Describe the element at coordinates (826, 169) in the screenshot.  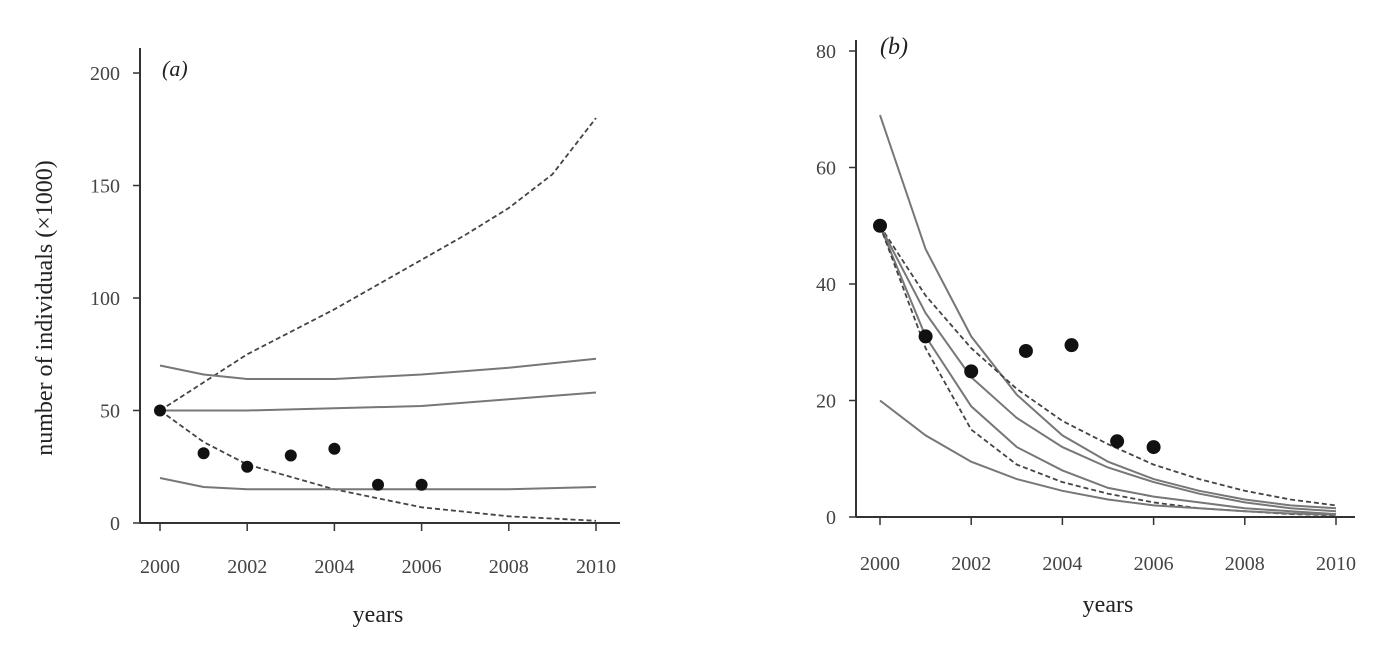
I see `y-tick-label: 60` at that location.